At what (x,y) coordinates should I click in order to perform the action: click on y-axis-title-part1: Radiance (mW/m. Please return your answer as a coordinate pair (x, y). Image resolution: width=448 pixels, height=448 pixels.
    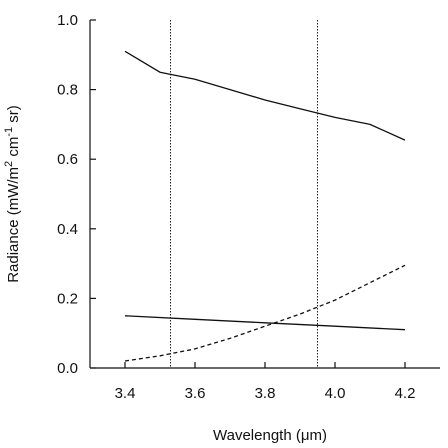
    Looking at the image, I should click on (13, 225).